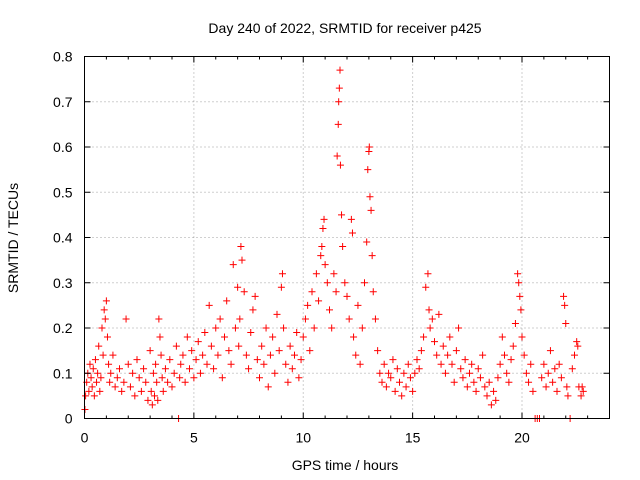 The height and width of the screenshot is (480, 640). Describe the element at coordinates (85, 438) in the screenshot. I see `x-tick-label: 0` at that location.